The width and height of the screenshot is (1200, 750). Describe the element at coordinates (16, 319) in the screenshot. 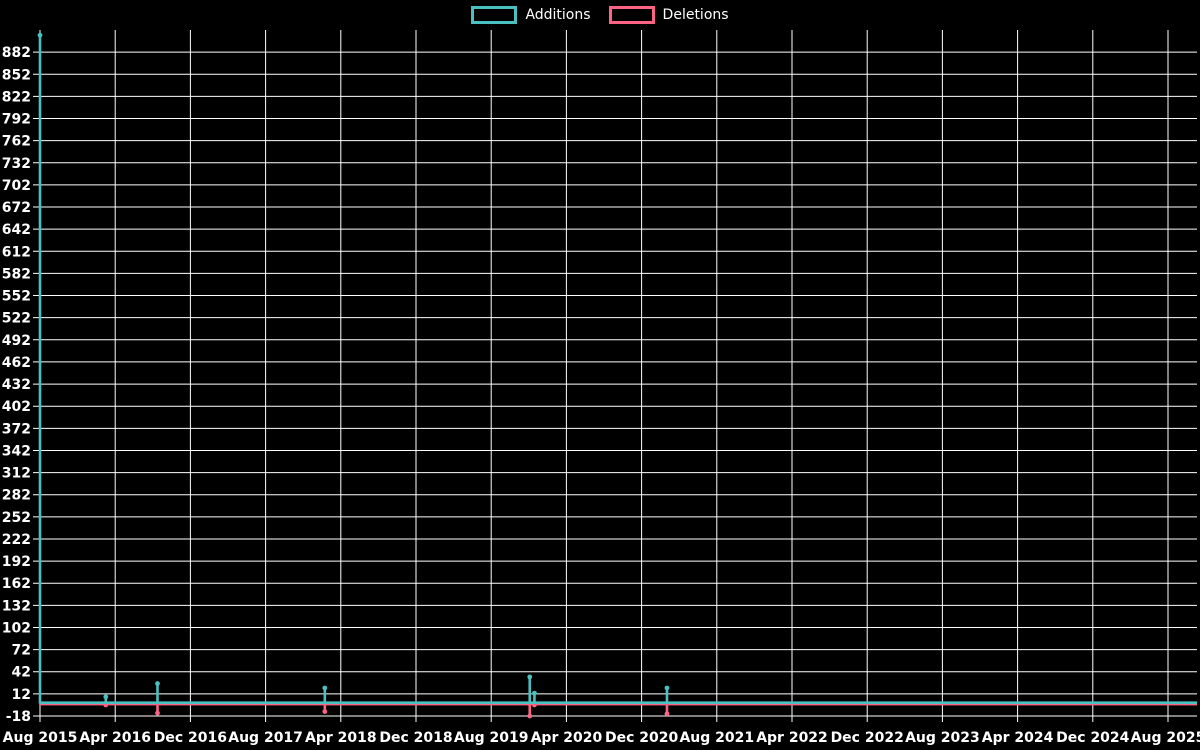

I see `y-tick-label: 522` at that location.